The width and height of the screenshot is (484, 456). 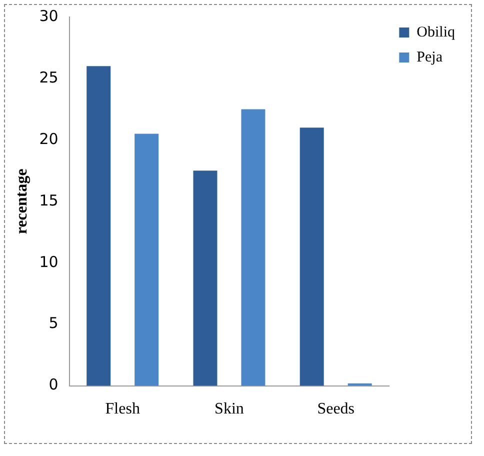 What do you see at coordinates (48, 15) in the screenshot?
I see `y-tick-label: 30` at bounding box center [48, 15].